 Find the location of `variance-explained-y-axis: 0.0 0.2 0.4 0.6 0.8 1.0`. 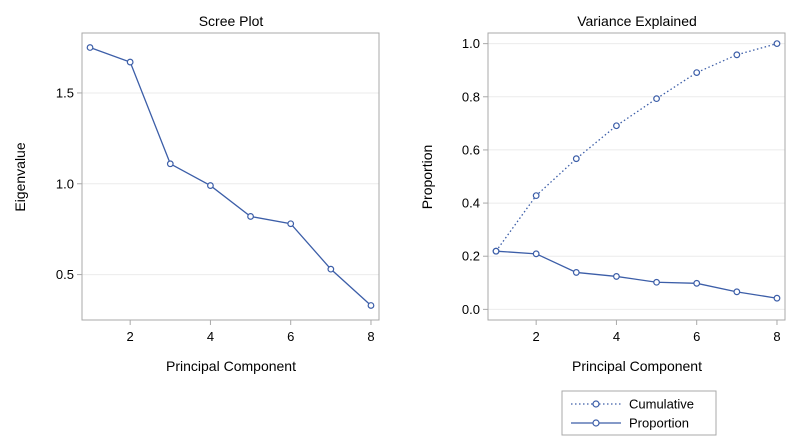

variance-explained-y-axis: 0.0 0.2 0.4 0.6 0.8 1.0 is located at coordinates (475, 176).